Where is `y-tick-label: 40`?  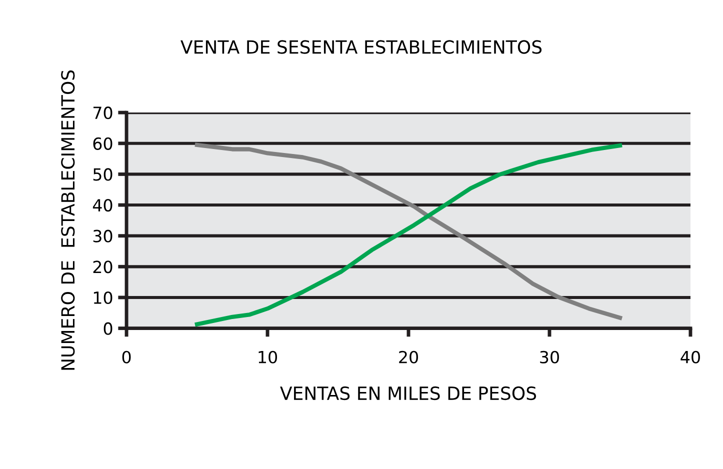
y-tick-label: 40 is located at coordinates (102, 205).